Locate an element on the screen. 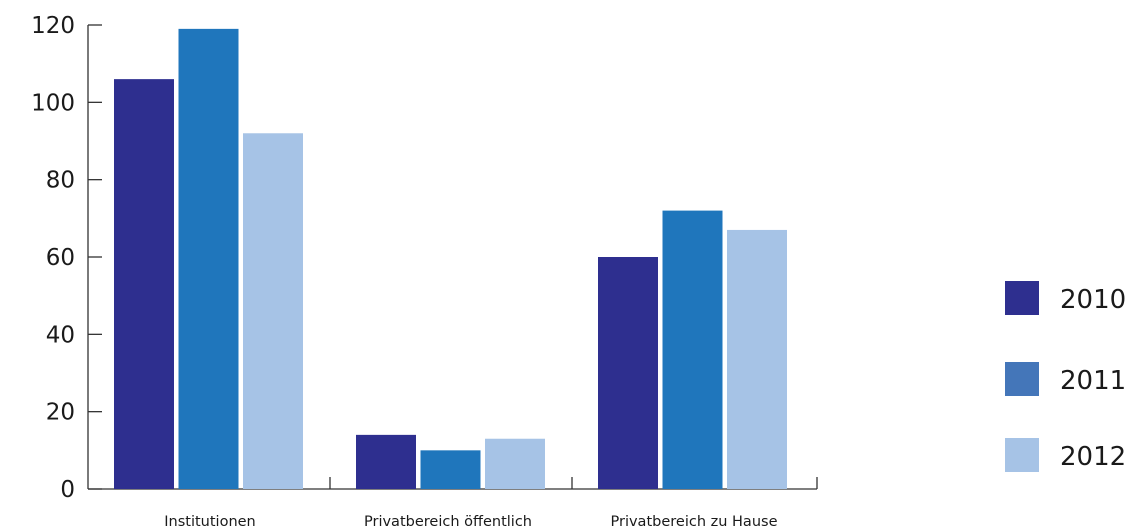  y-tick-label: 60 is located at coordinates (60, 258).